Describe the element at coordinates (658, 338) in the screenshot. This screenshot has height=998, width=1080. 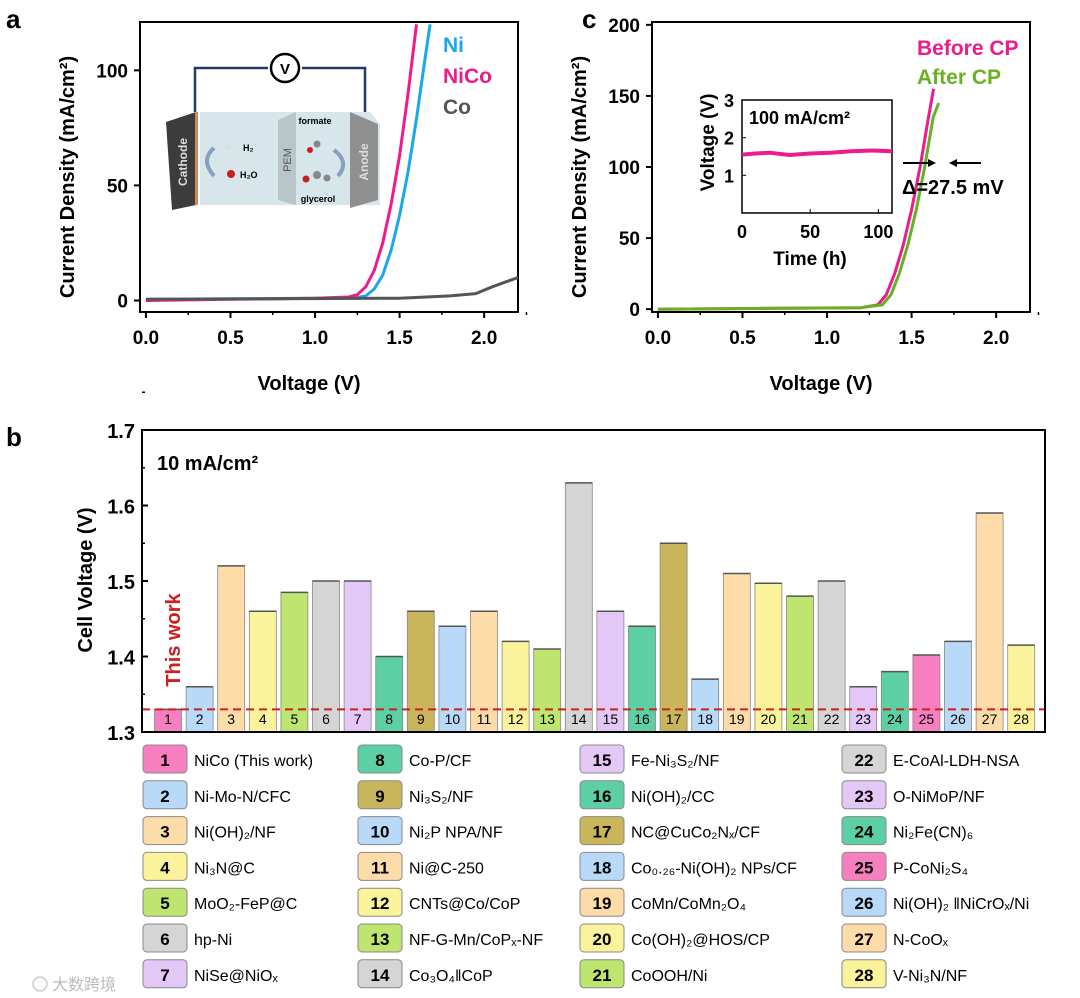
I see `panel-c-x-tick-label: 0.0` at that location.